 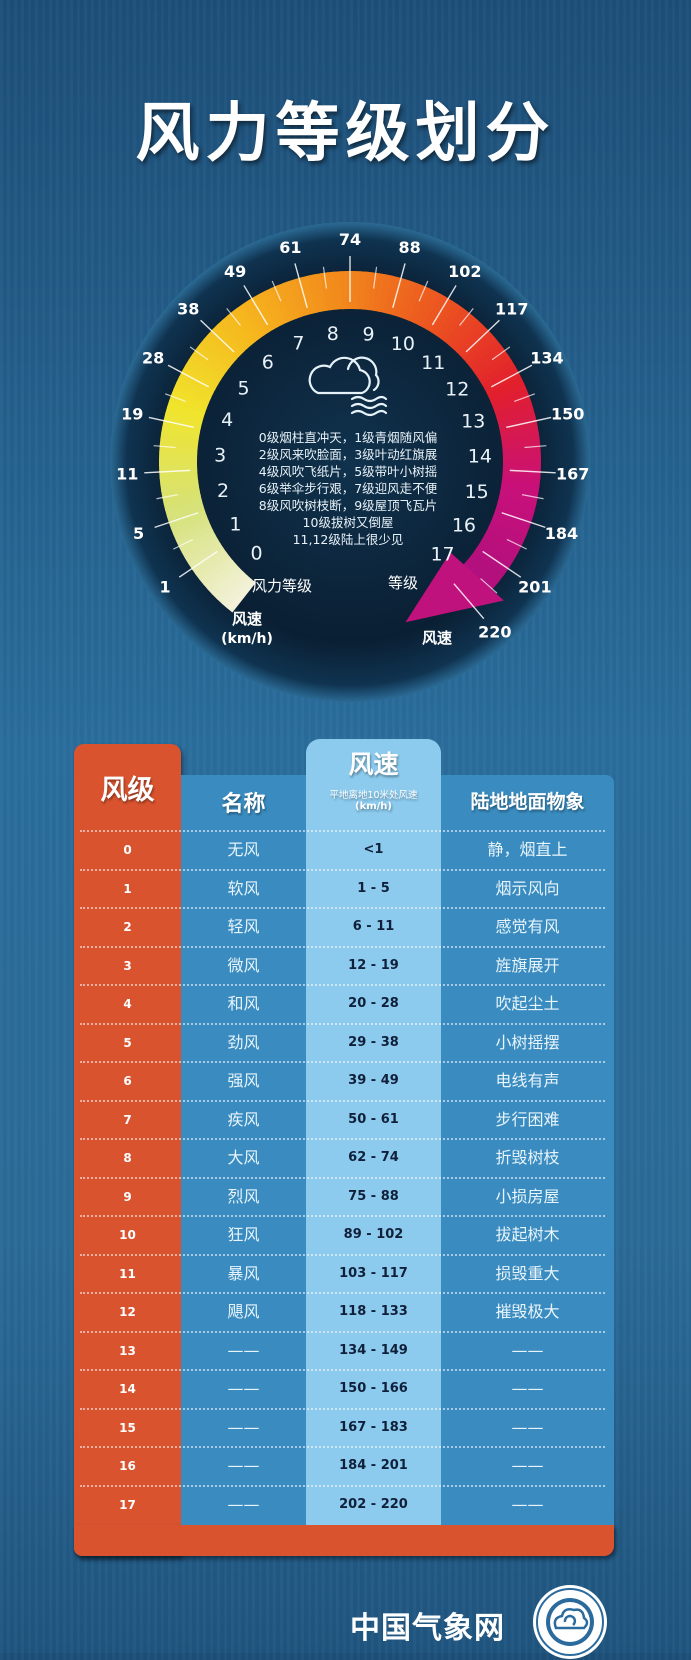 What do you see at coordinates (127, 1042) in the screenshot?
I see `level-cell: 5` at bounding box center [127, 1042].